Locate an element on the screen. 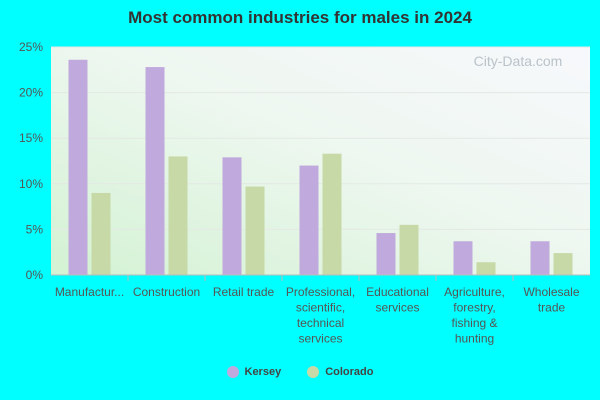 Image resolution: width=600 pixels, height=400 pixels. y-tick-label: 10% is located at coordinates (31, 184).